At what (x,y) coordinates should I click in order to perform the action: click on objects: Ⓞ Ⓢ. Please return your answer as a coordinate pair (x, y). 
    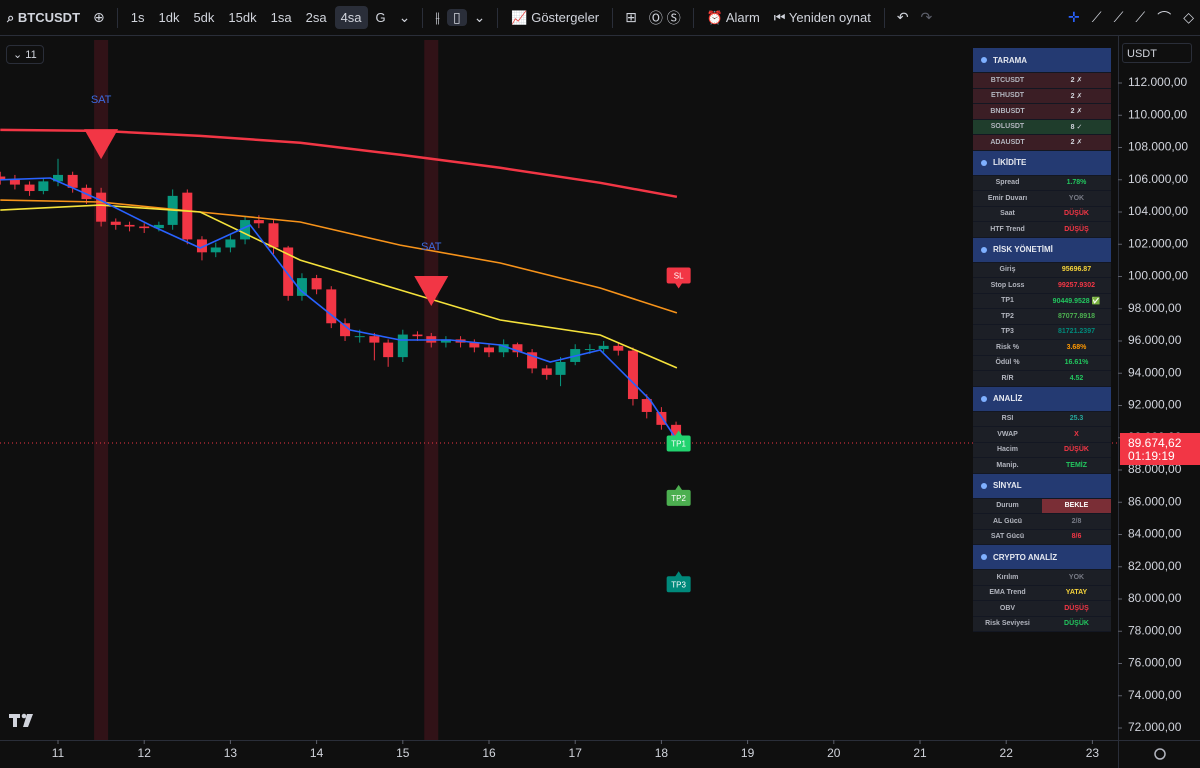
    Looking at the image, I should click on (664, 17).